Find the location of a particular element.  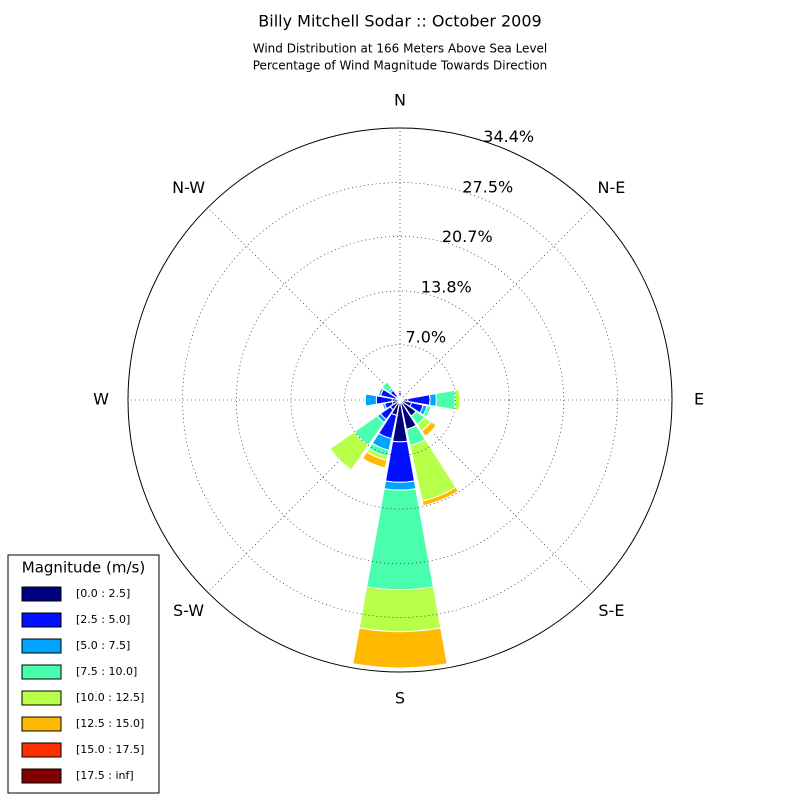

legend-label: [10.0 : 12.5] is located at coordinates (110, 697).